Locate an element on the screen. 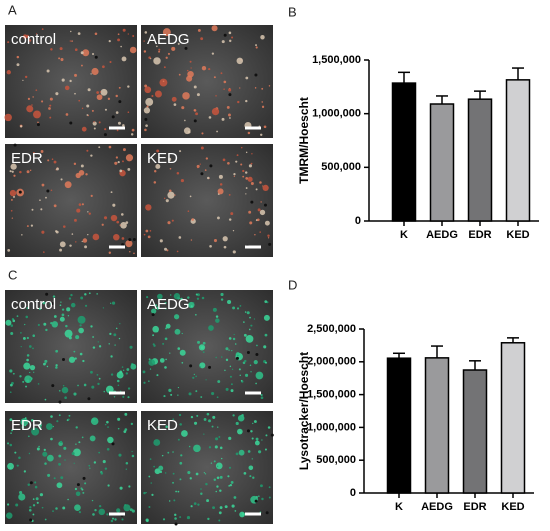  x-tick-label: AEDG is located at coordinates (437, 507).